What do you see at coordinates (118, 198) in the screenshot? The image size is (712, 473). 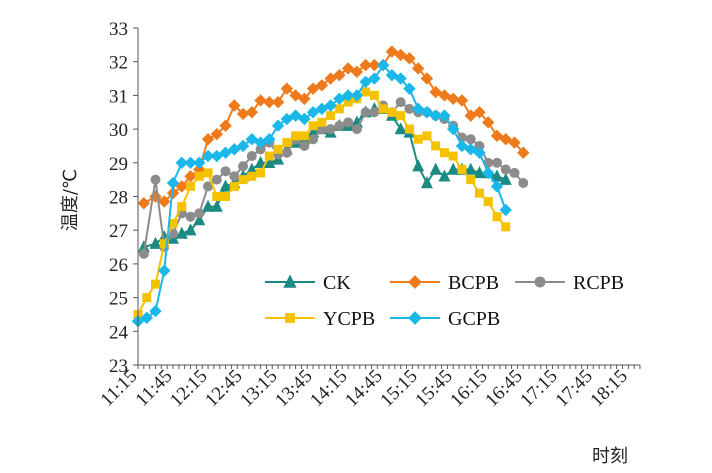 I see `y-tick-label: 28` at bounding box center [118, 198].